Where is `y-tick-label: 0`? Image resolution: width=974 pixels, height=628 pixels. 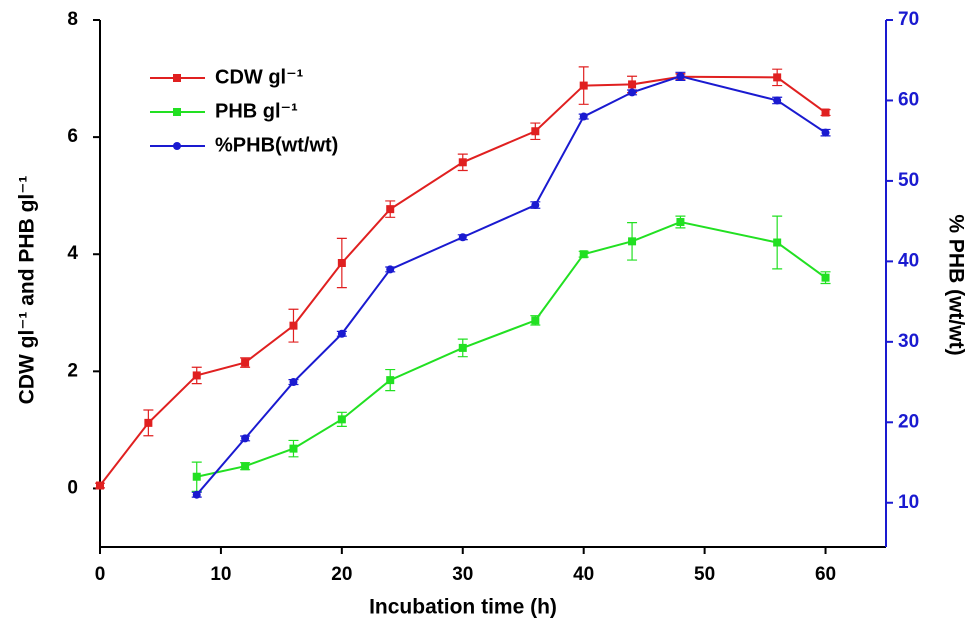 y-tick-label: 0 is located at coordinates (72, 487).